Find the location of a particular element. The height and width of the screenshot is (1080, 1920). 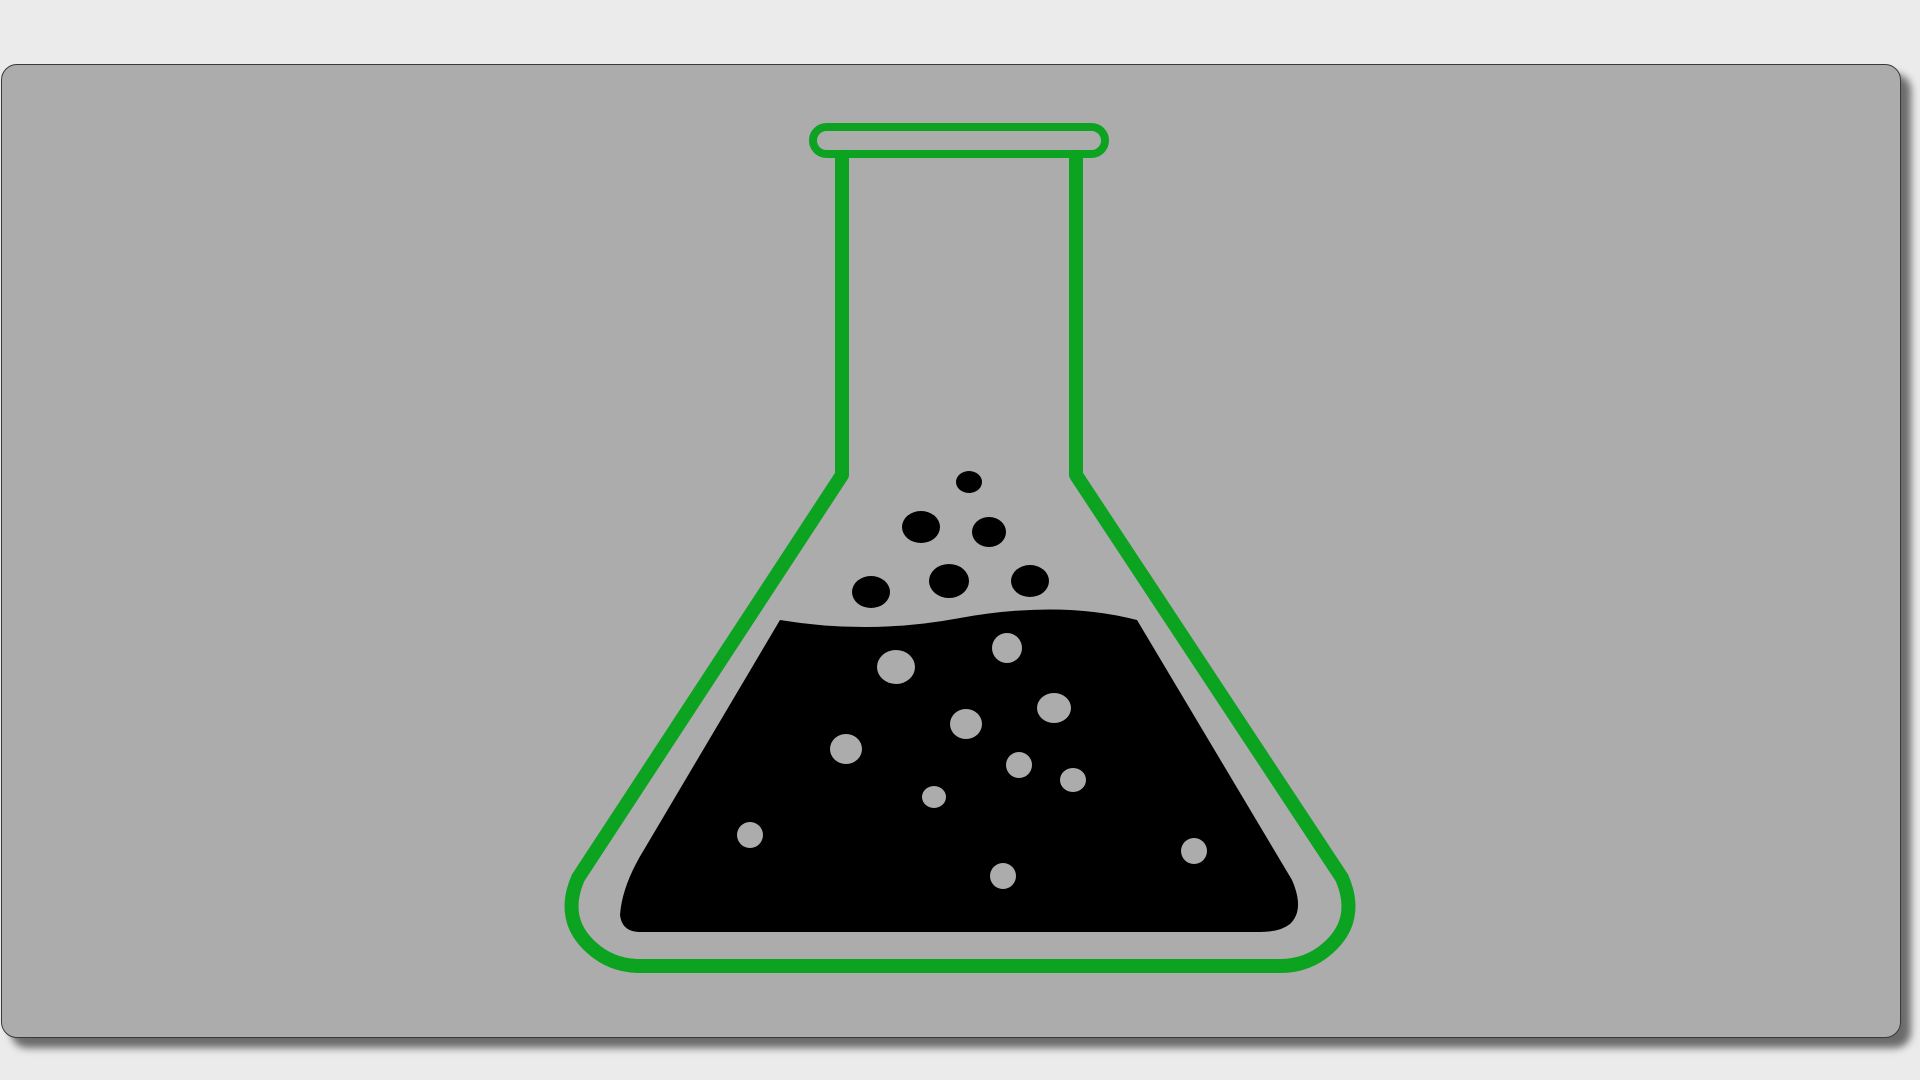

liquid-bubbles is located at coordinates (972, 761).